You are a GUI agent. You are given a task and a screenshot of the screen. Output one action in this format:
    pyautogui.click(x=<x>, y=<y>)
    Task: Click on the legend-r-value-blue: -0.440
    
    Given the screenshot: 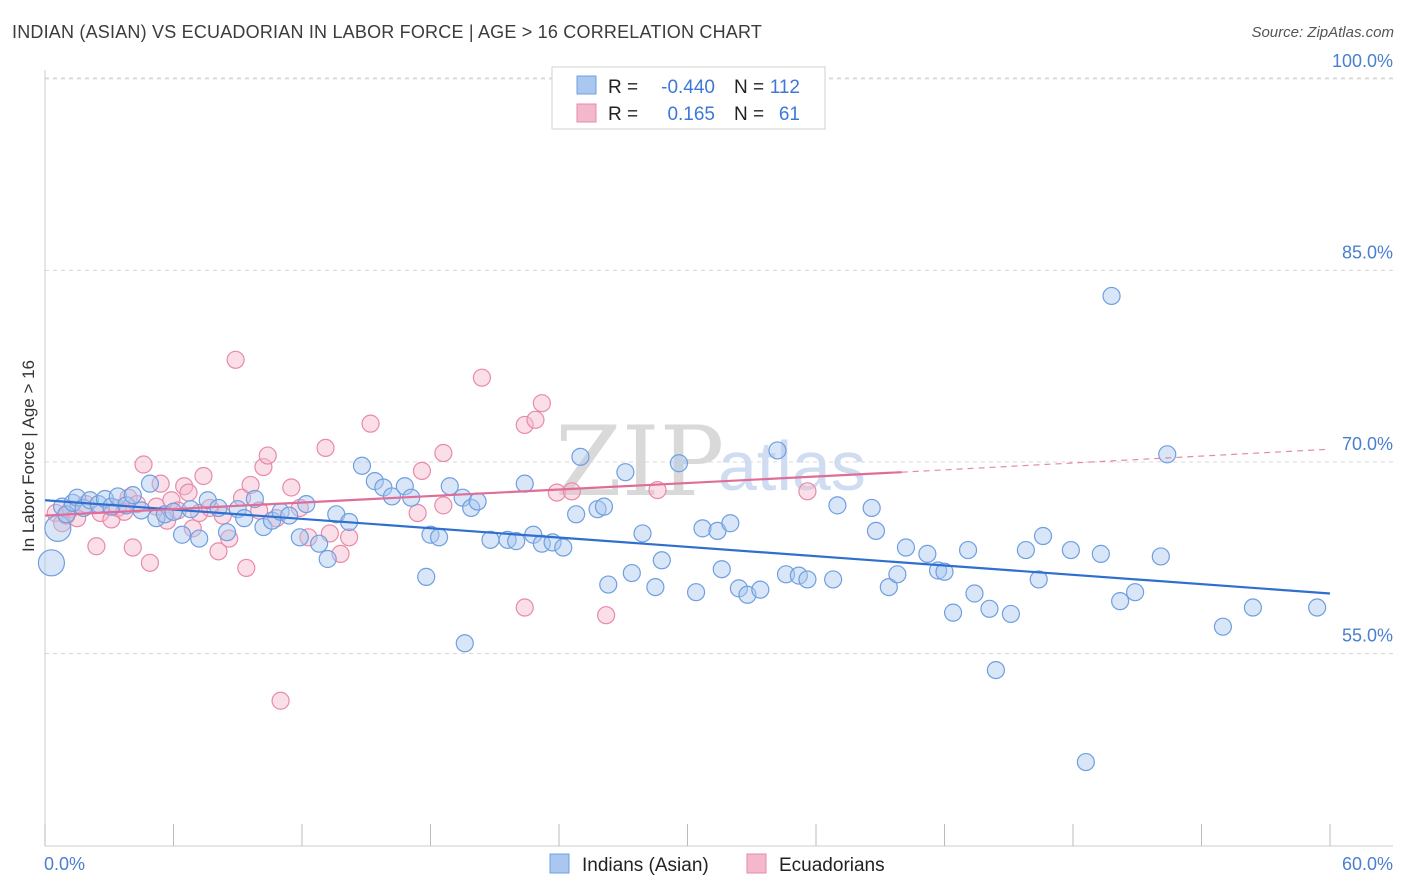 What is the action you would take?
    pyautogui.click(x=688, y=87)
    